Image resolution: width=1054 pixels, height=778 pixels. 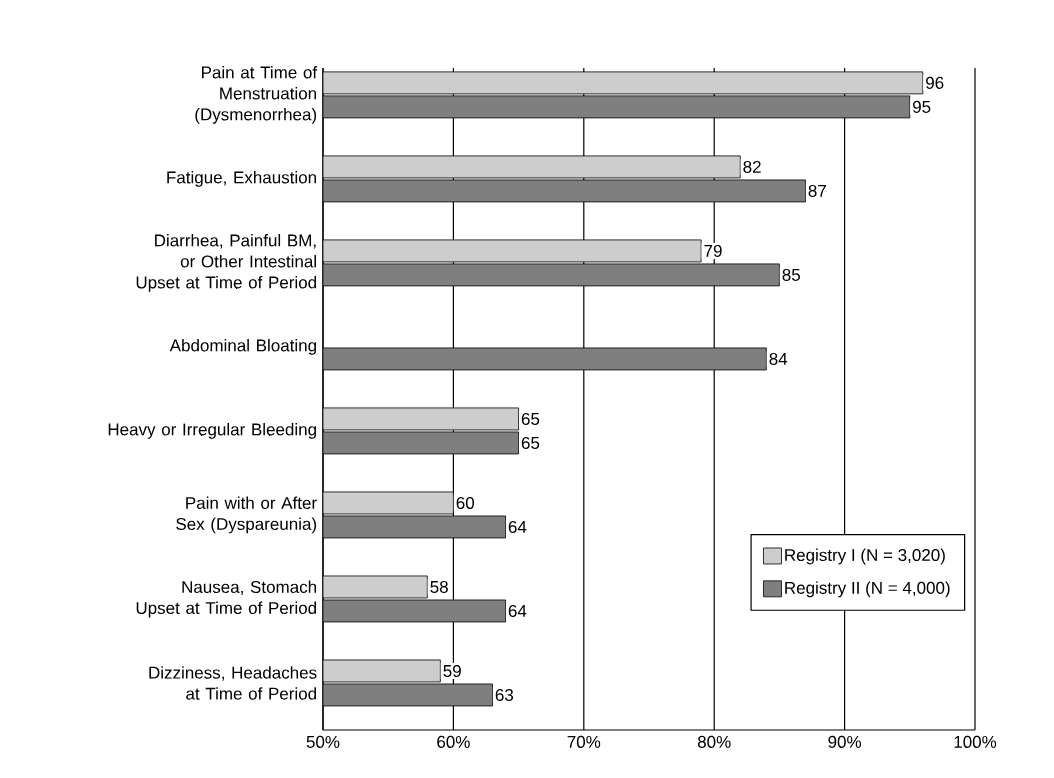 What do you see at coordinates (226, 599) in the screenshot?
I see `y-tick-label: Nausea, Stomach Upset at Time of Period` at bounding box center [226, 599].